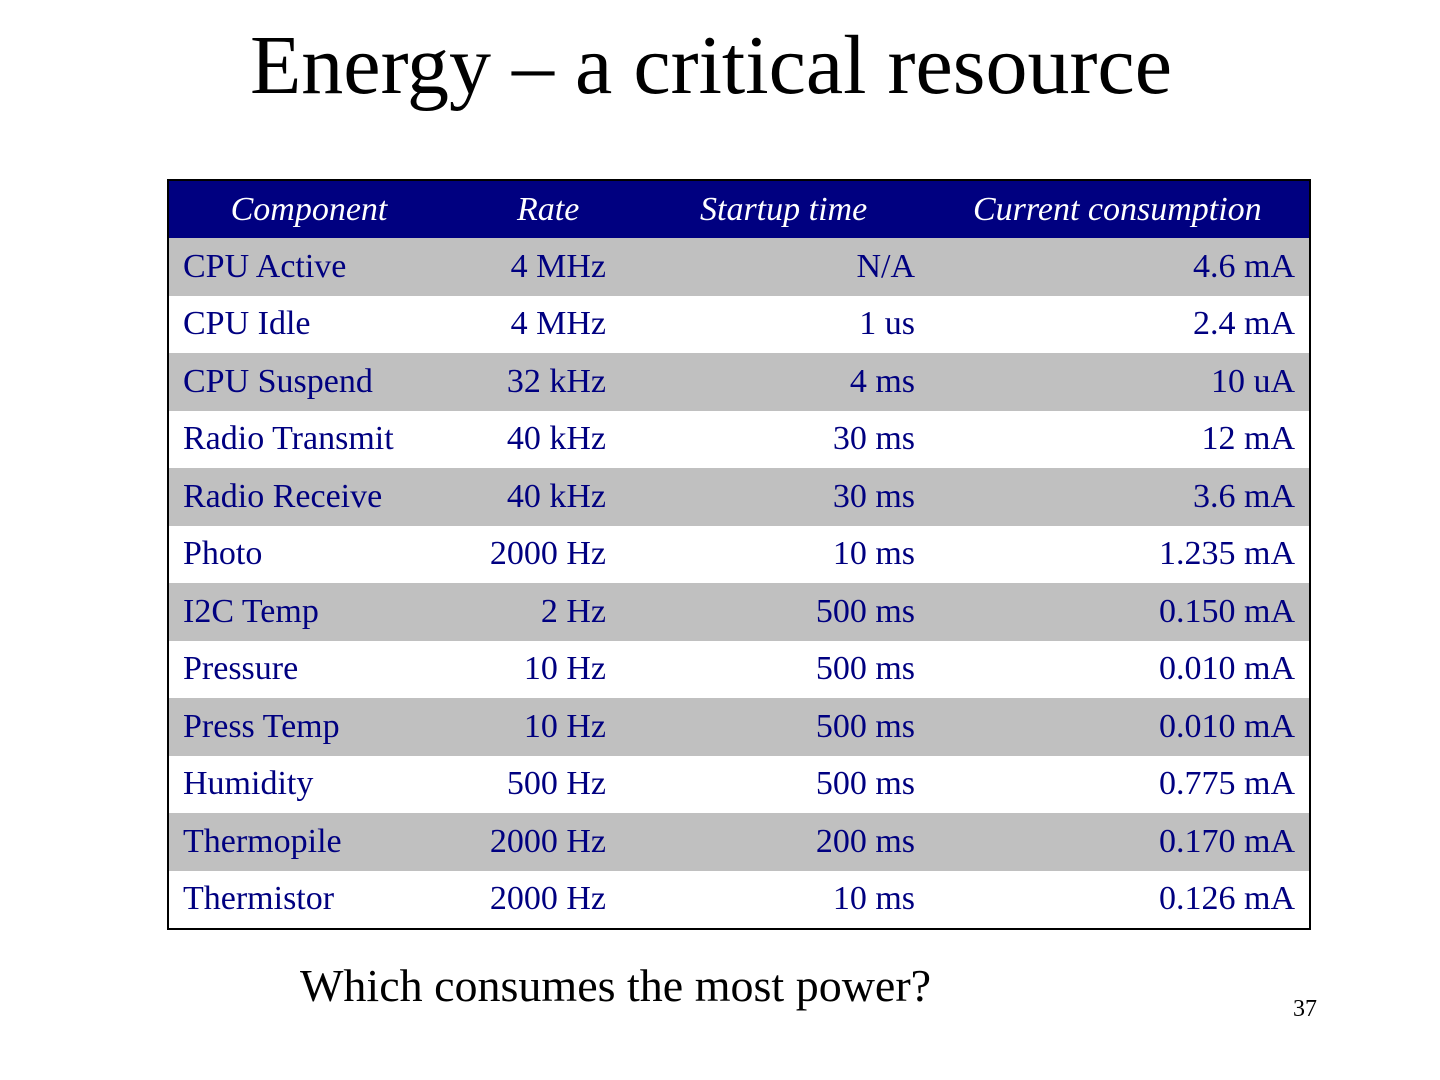 Image resolution: width=1440 pixels, height=1080 pixels. What do you see at coordinates (1117, 209) in the screenshot?
I see `header-current-consumption: Current consumption` at bounding box center [1117, 209].